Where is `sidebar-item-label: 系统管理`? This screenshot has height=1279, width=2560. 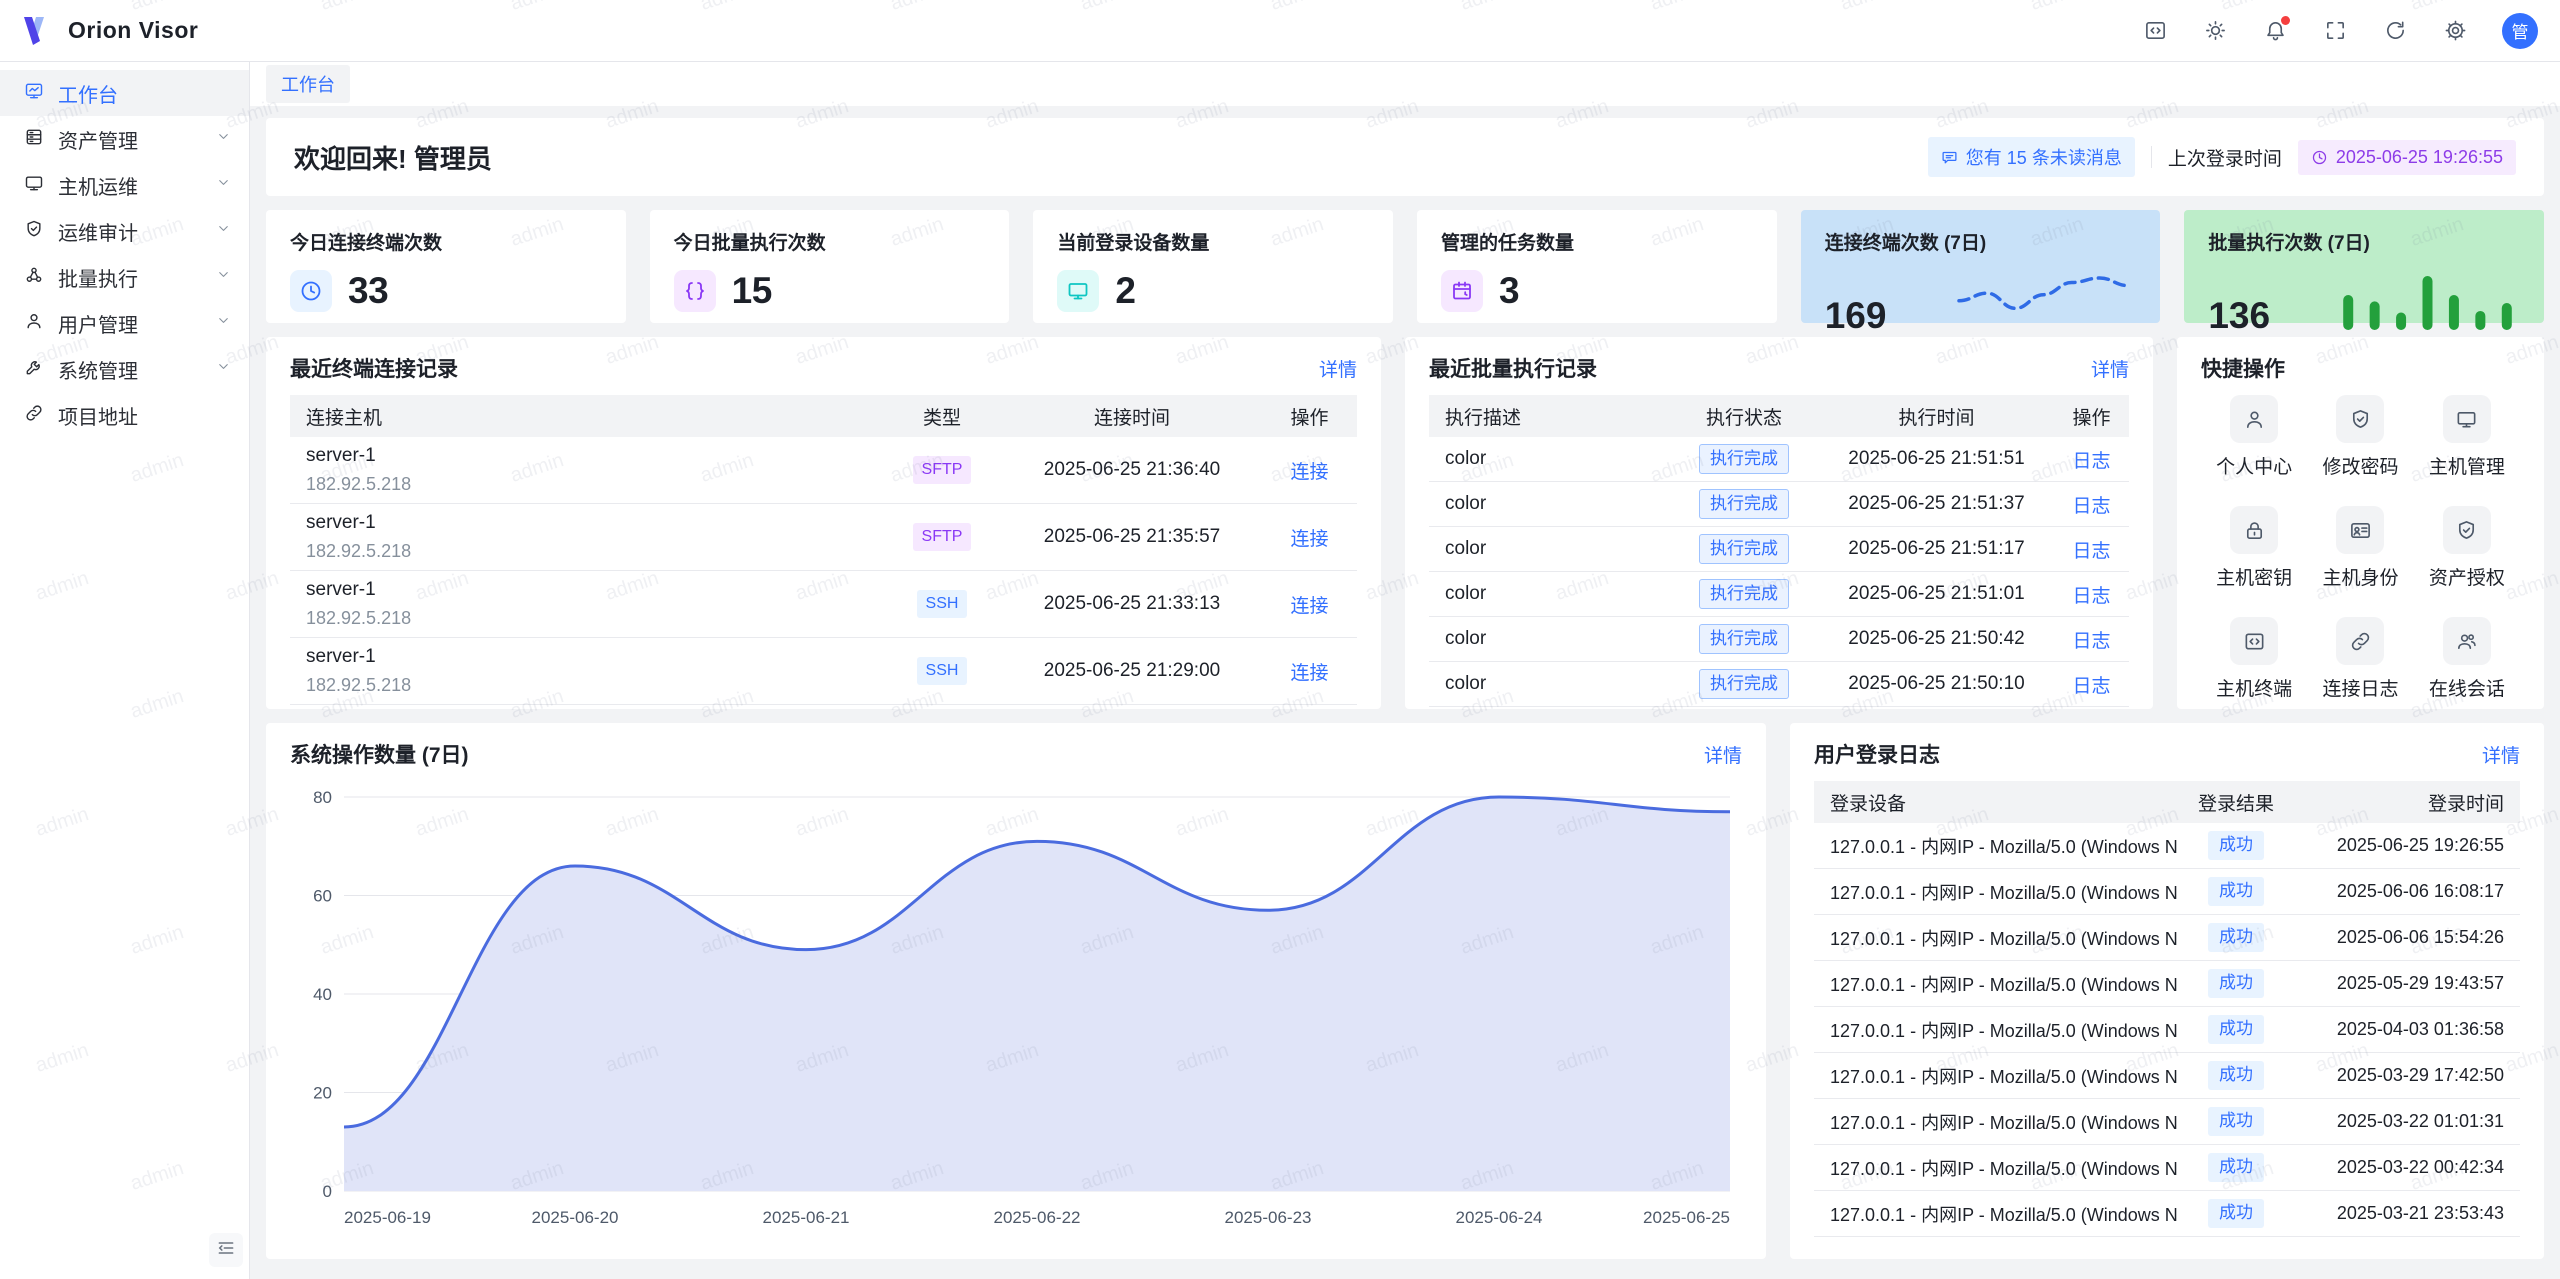 sidebar-item-label: 系统管理 is located at coordinates (98, 371).